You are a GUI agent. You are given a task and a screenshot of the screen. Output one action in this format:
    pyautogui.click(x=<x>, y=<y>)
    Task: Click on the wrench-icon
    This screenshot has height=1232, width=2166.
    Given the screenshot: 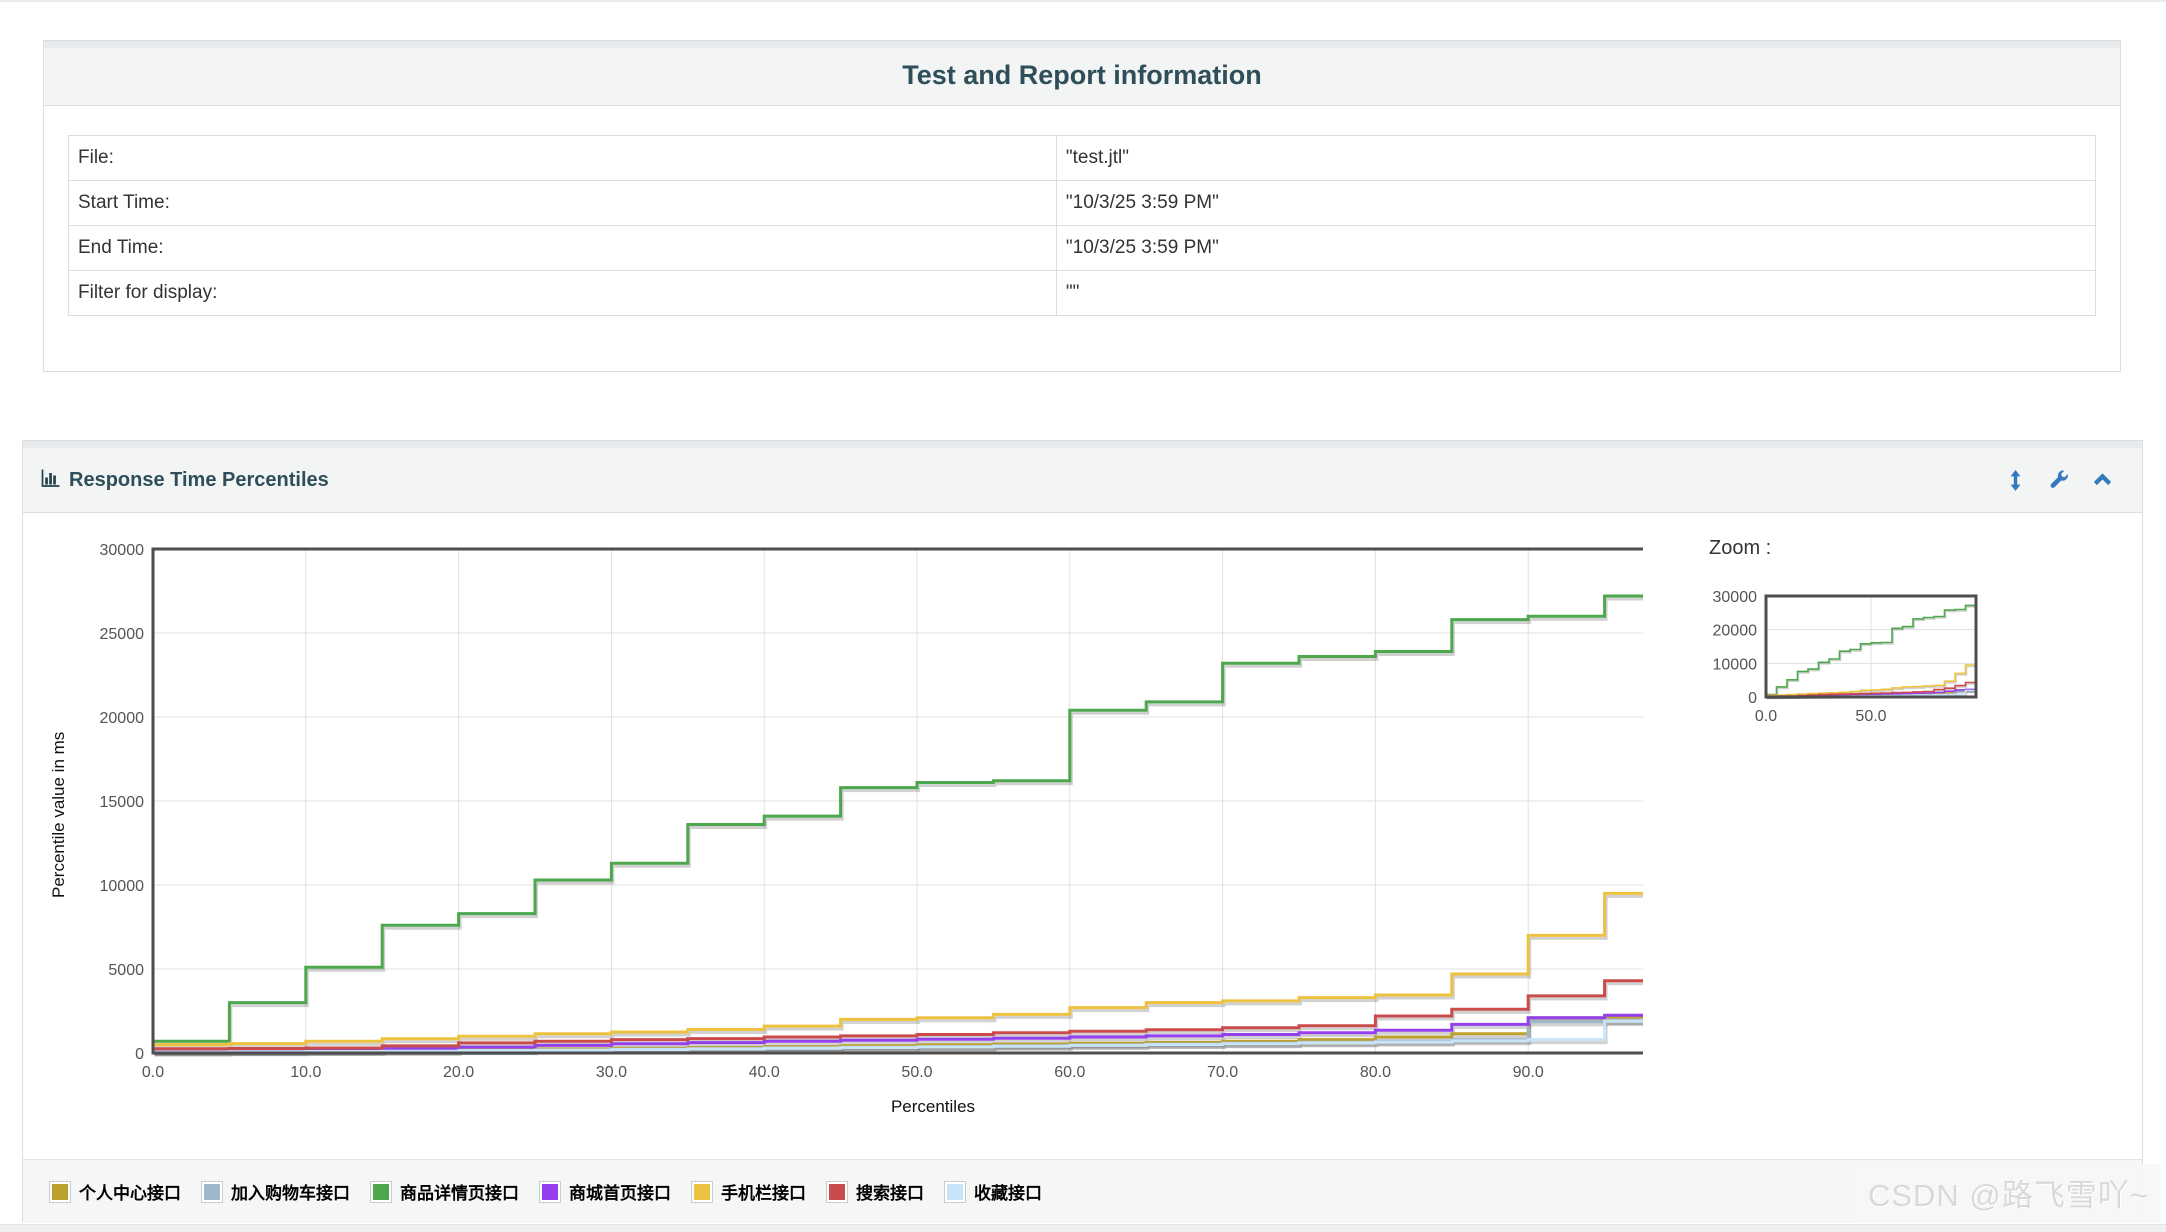 What is the action you would take?
    pyautogui.click(x=2059, y=480)
    